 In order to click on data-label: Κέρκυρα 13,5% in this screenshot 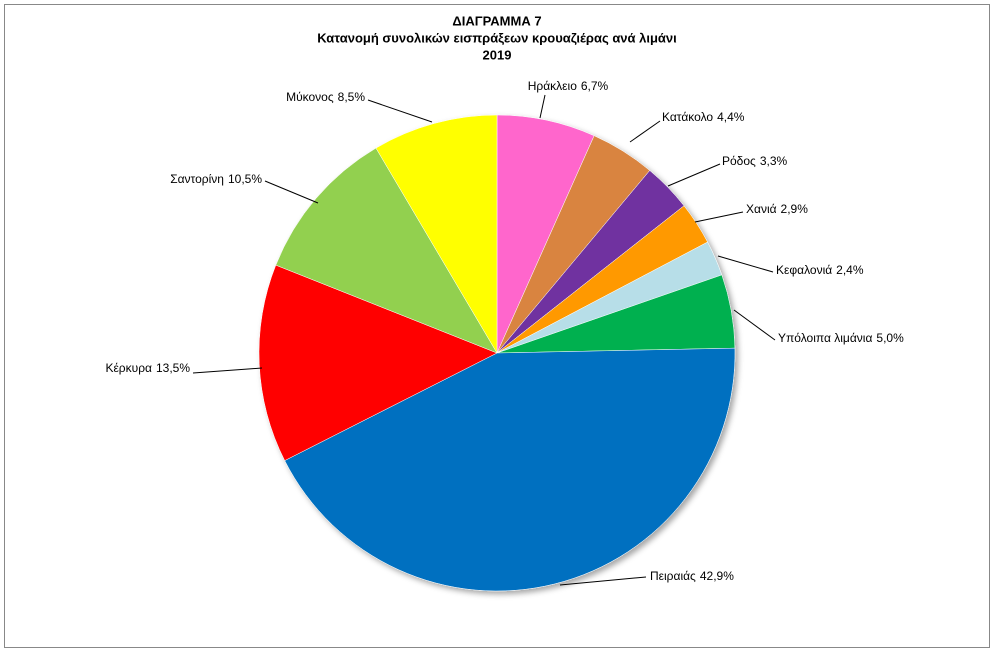, I will do `click(147, 368)`.